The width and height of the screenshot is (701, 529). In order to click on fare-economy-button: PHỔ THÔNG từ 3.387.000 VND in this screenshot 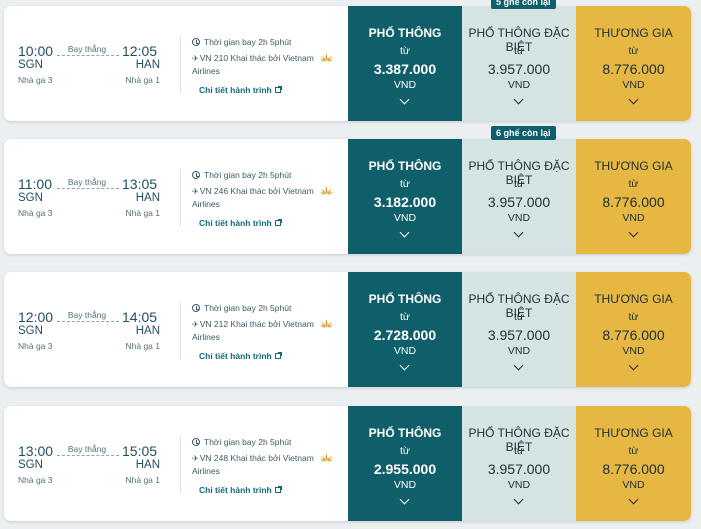, I will do `click(405, 63)`.